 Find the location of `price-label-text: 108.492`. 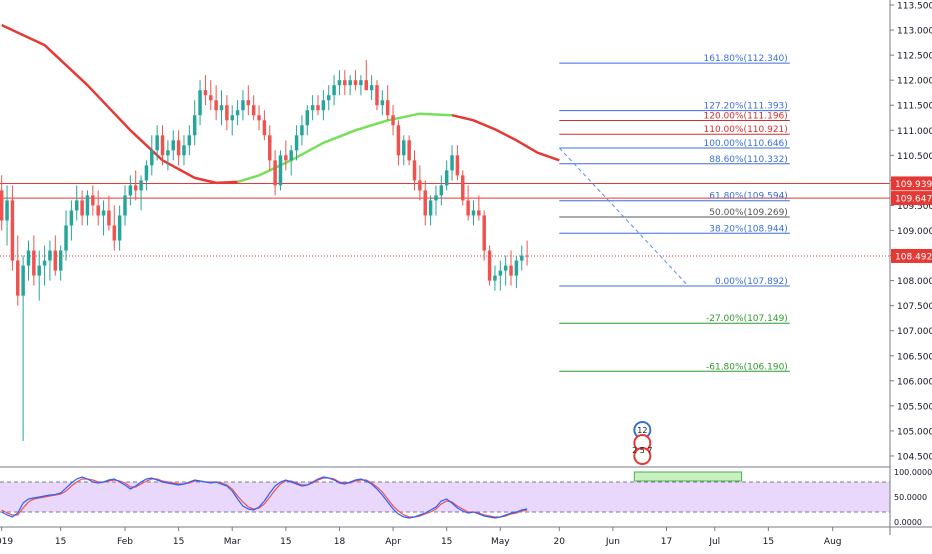

price-label-text: 108.492 is located at coordinates (913, 257).